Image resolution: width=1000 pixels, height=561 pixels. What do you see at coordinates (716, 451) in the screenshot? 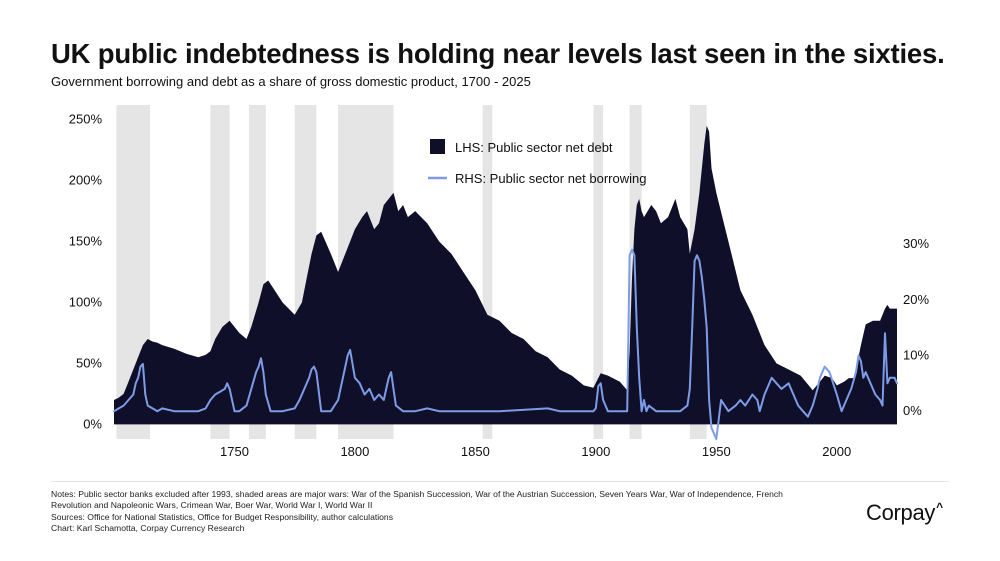
I see `x-tick-label: 1950` at bounding box center [716, 451].